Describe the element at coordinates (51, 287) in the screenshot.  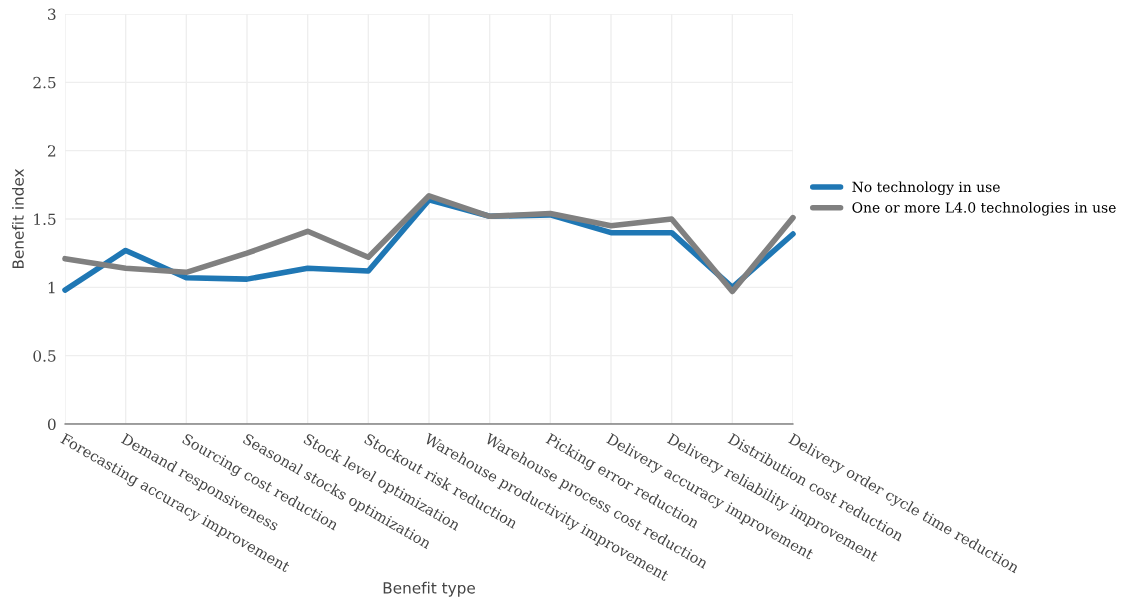
I see `y-tick-label: 1` at that location.